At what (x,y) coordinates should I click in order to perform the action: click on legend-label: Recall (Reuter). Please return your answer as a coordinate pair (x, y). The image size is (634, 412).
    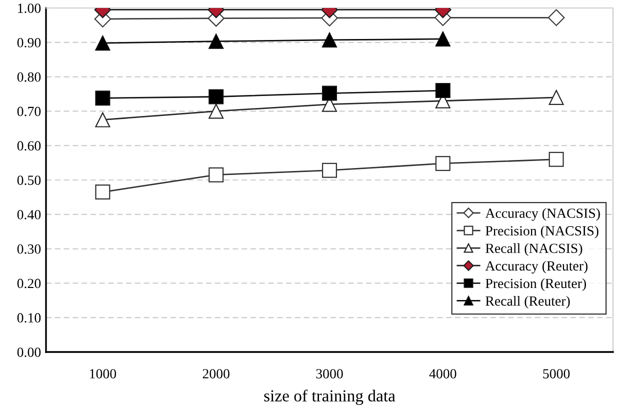
    Looking at the image, I should click on (528, 302).